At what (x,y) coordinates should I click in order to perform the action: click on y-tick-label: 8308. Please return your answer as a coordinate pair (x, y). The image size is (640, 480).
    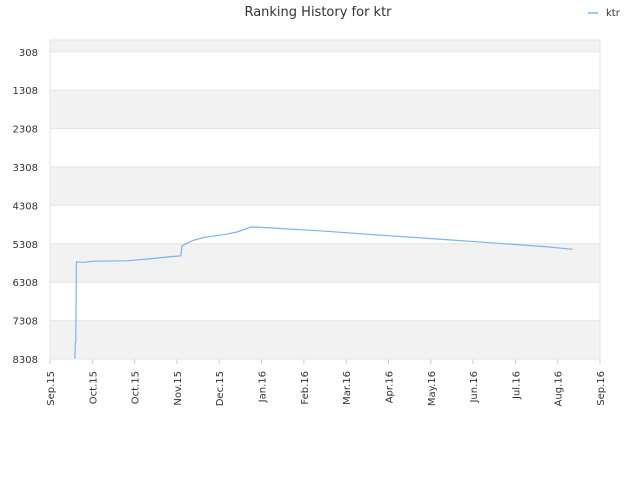
    Looking at the image, I should click on (25, 360).